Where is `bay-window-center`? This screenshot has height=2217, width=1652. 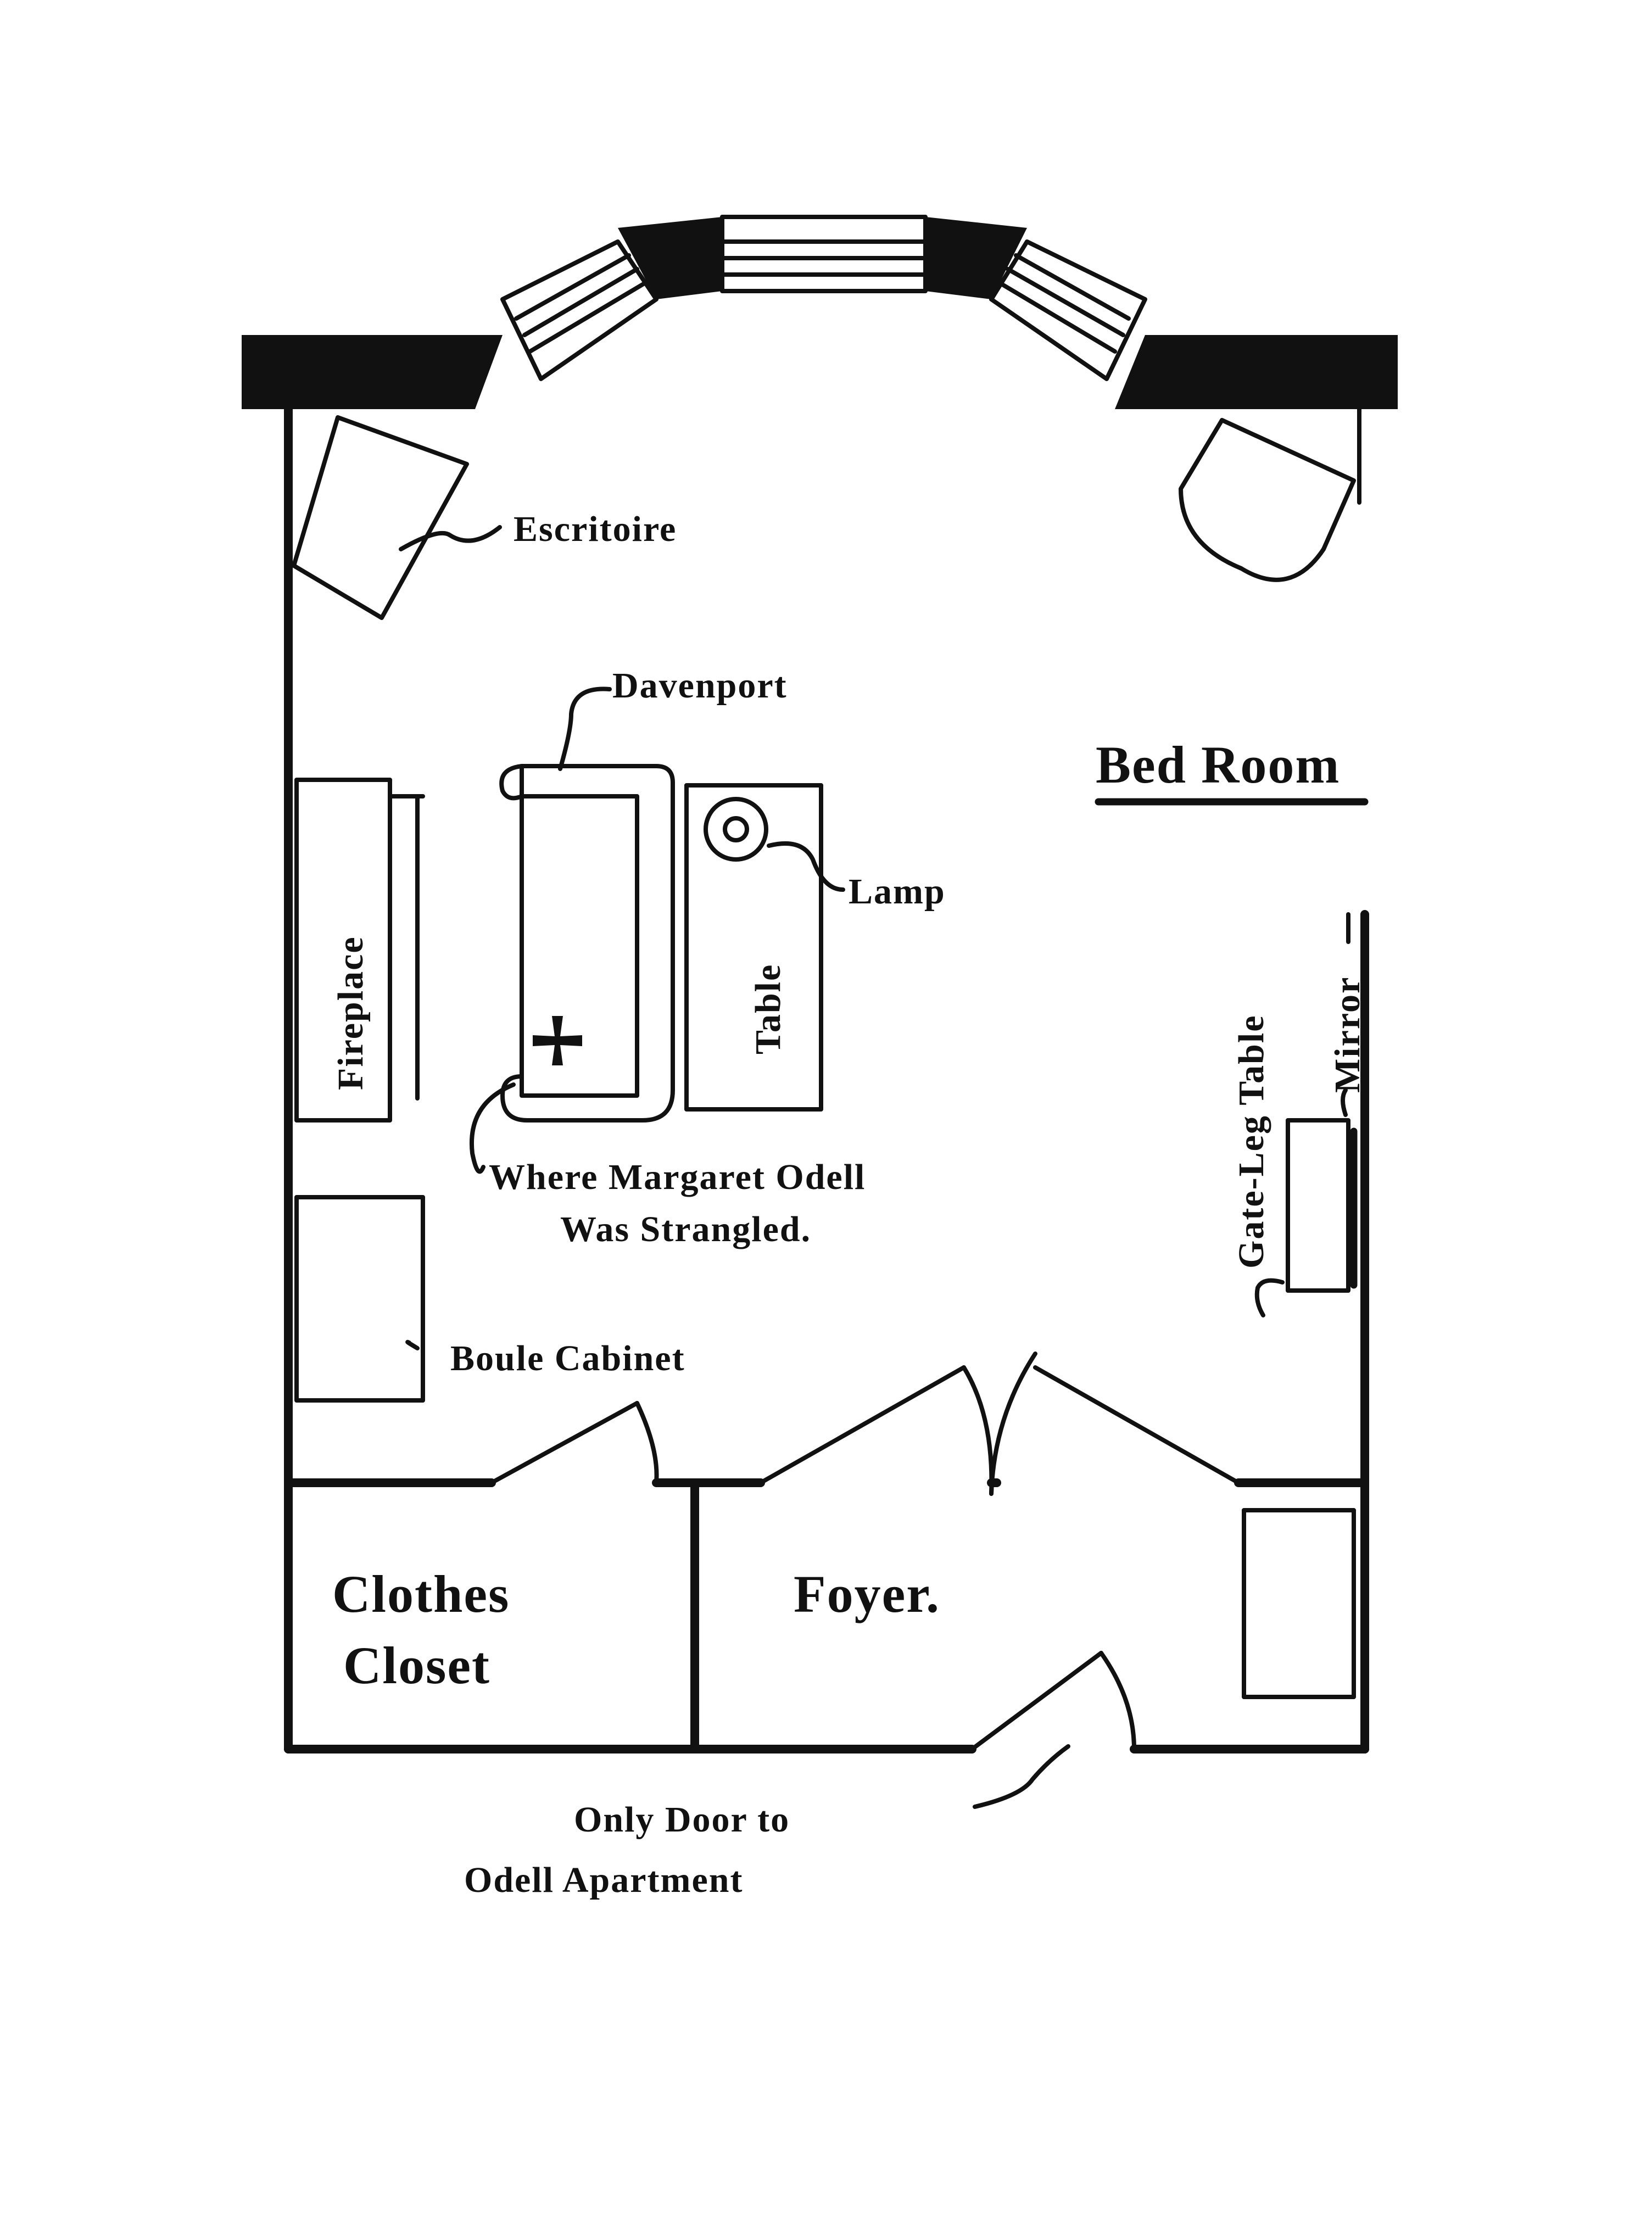
bay-window-center is located at coordinates (824, 254).